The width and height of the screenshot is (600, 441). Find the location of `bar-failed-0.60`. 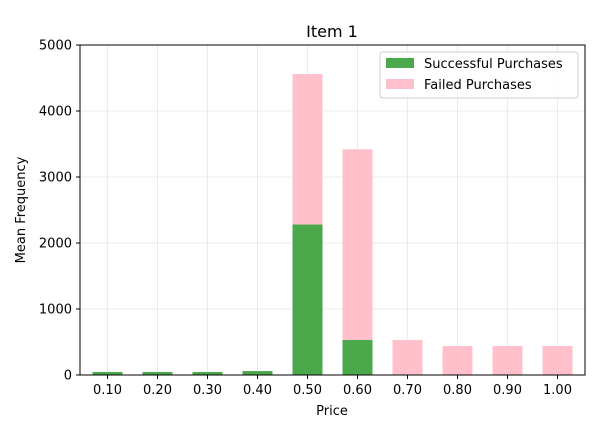

bar-failed-0.60 is located at coordinates (357, 245).